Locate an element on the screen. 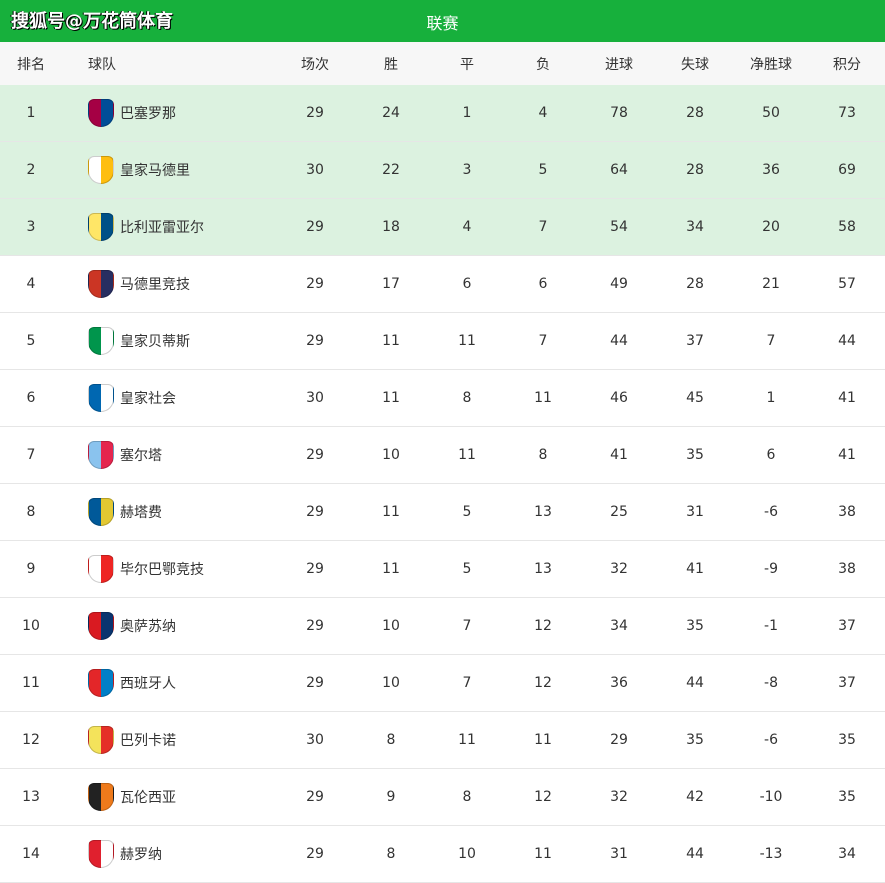  col-pts: 积分 is located at coordinates (847, 64).